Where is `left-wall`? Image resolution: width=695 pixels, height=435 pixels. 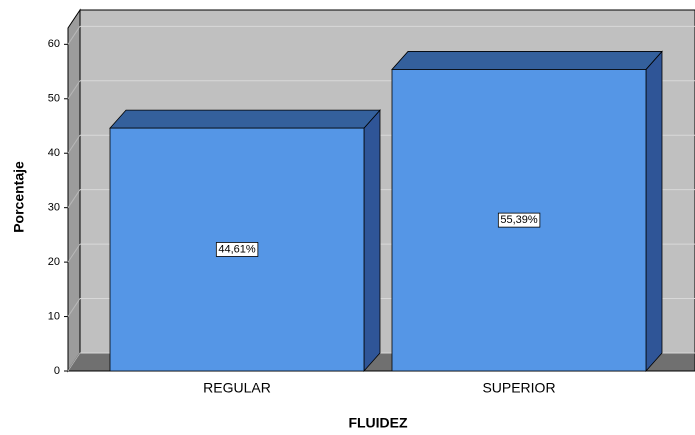
left-wall is located at coordinates (74, 190).